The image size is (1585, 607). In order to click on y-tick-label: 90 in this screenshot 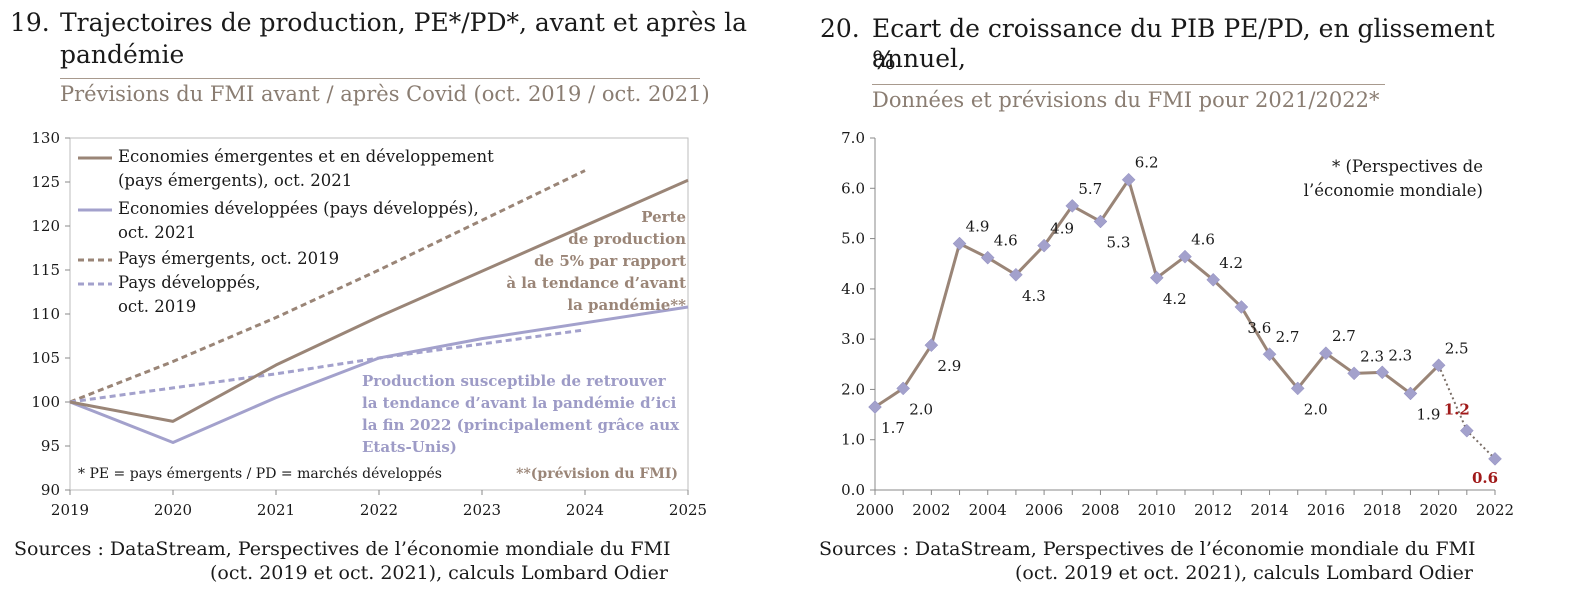, I will do `click(50, 490)`.